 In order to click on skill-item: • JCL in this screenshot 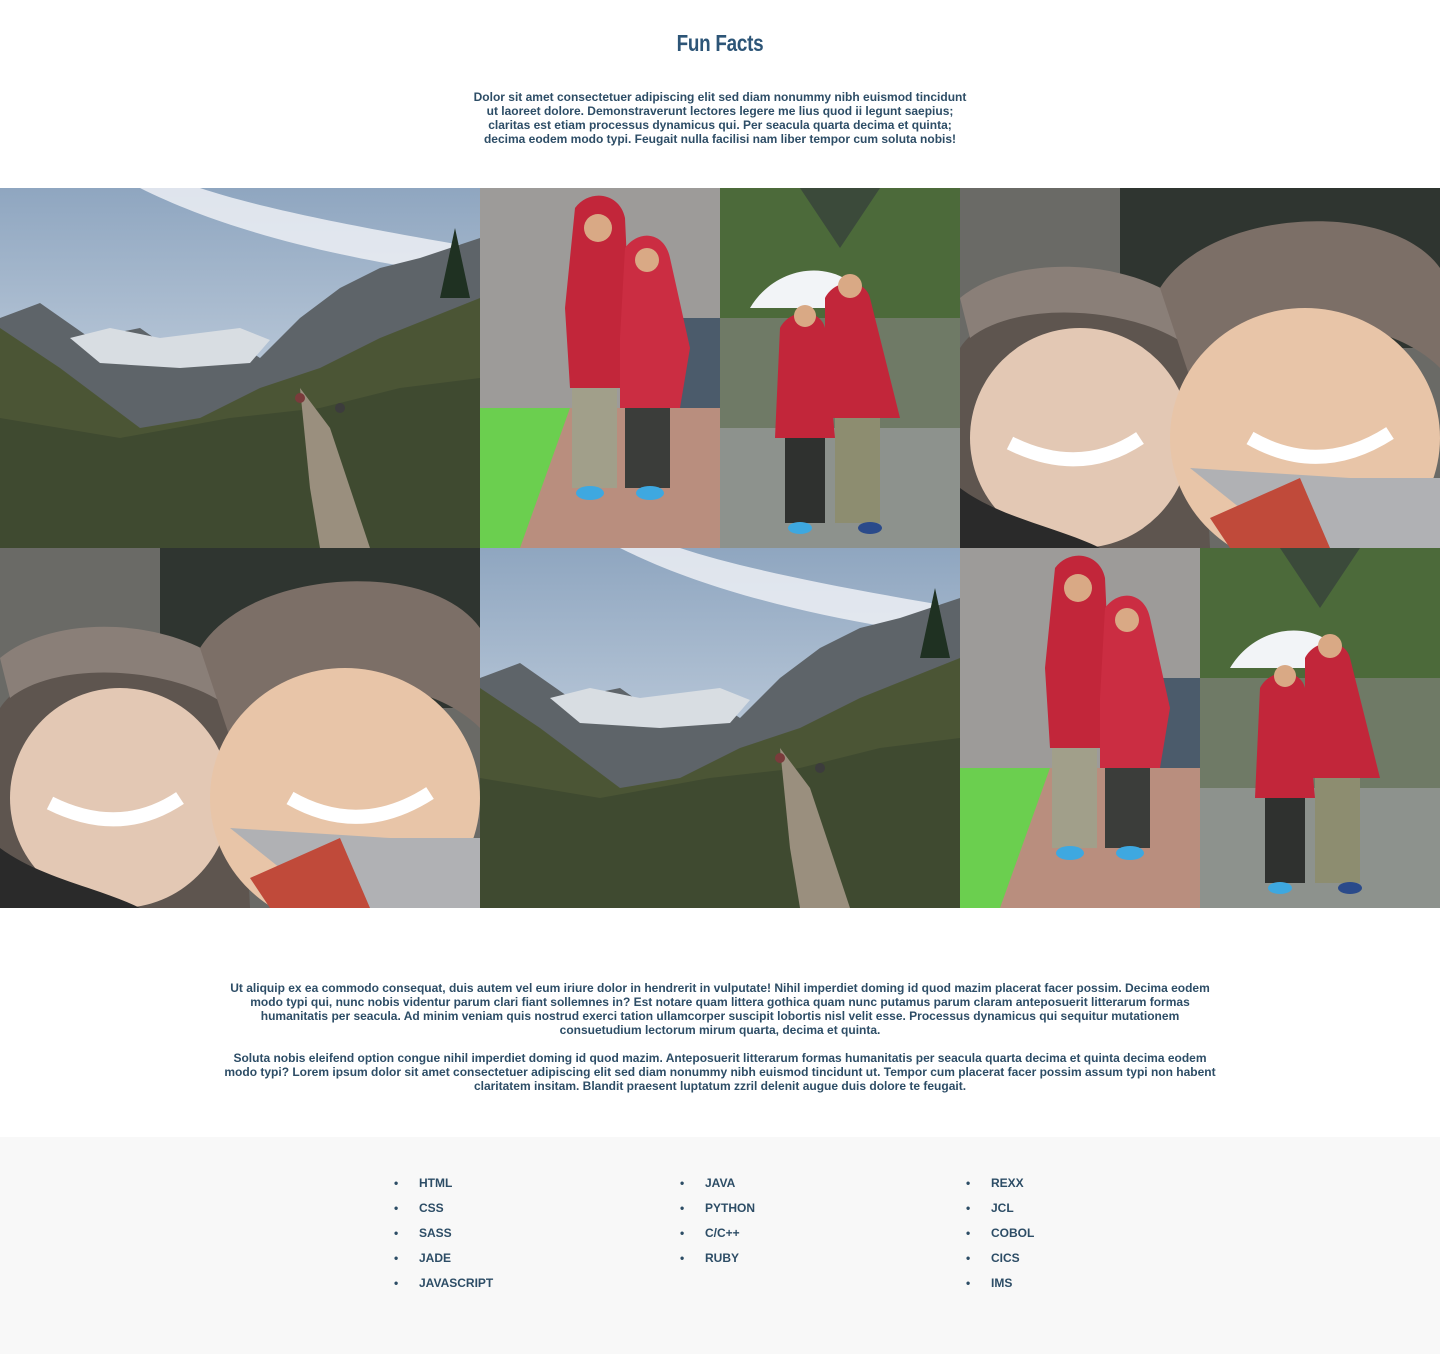, I will do `click(1000, 1212)`.